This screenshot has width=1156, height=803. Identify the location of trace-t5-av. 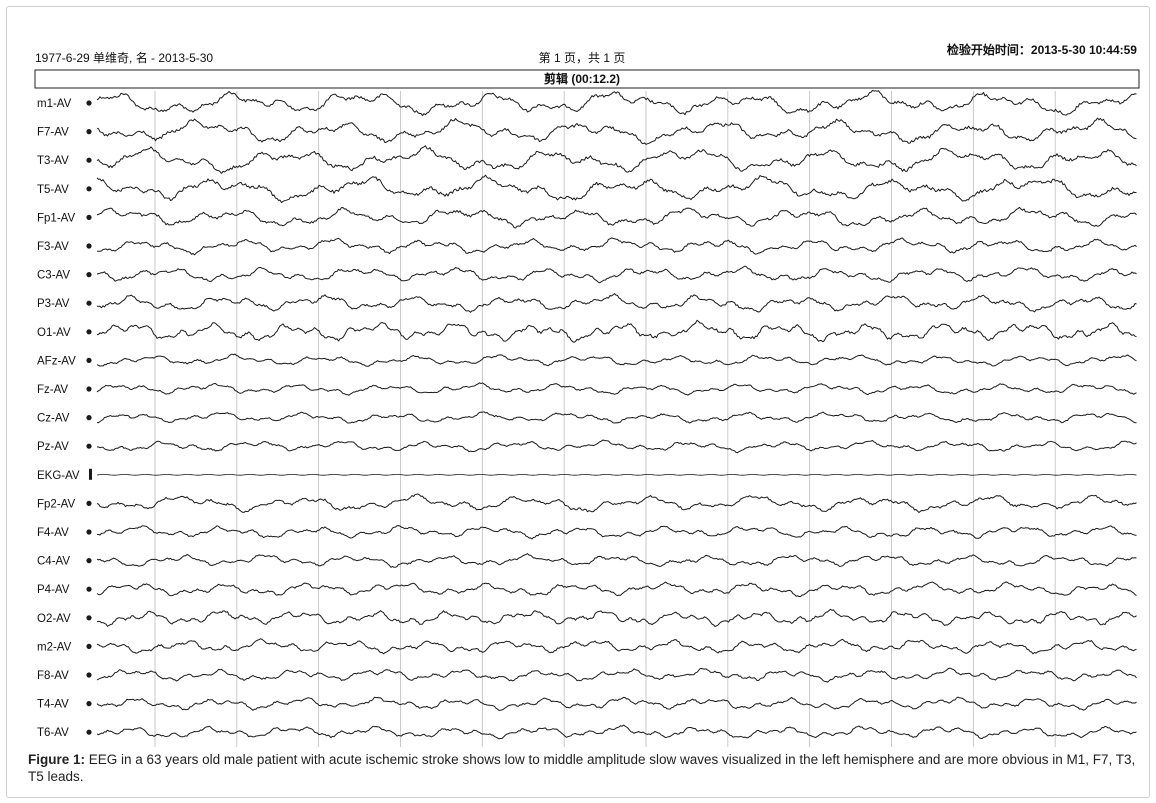
(616, 189).